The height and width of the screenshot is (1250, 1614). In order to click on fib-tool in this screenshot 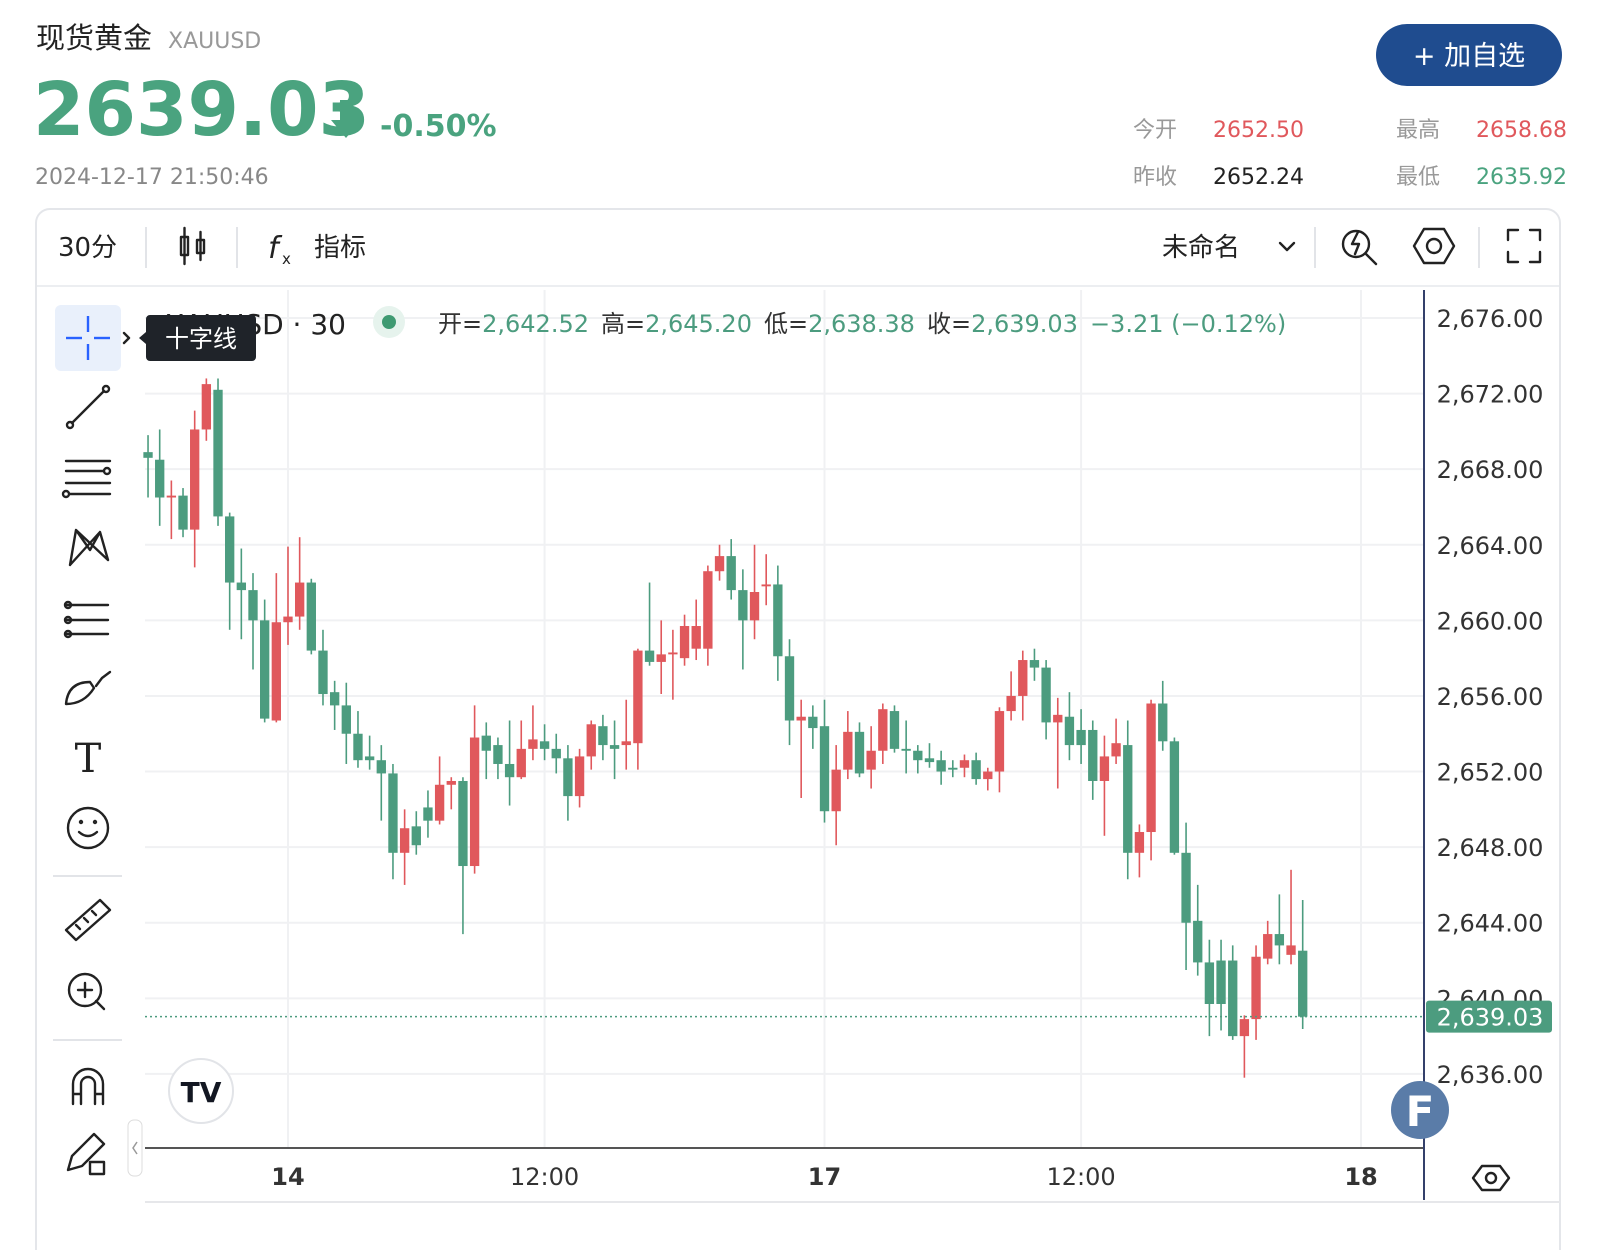, I will do `click(86, 479)`.